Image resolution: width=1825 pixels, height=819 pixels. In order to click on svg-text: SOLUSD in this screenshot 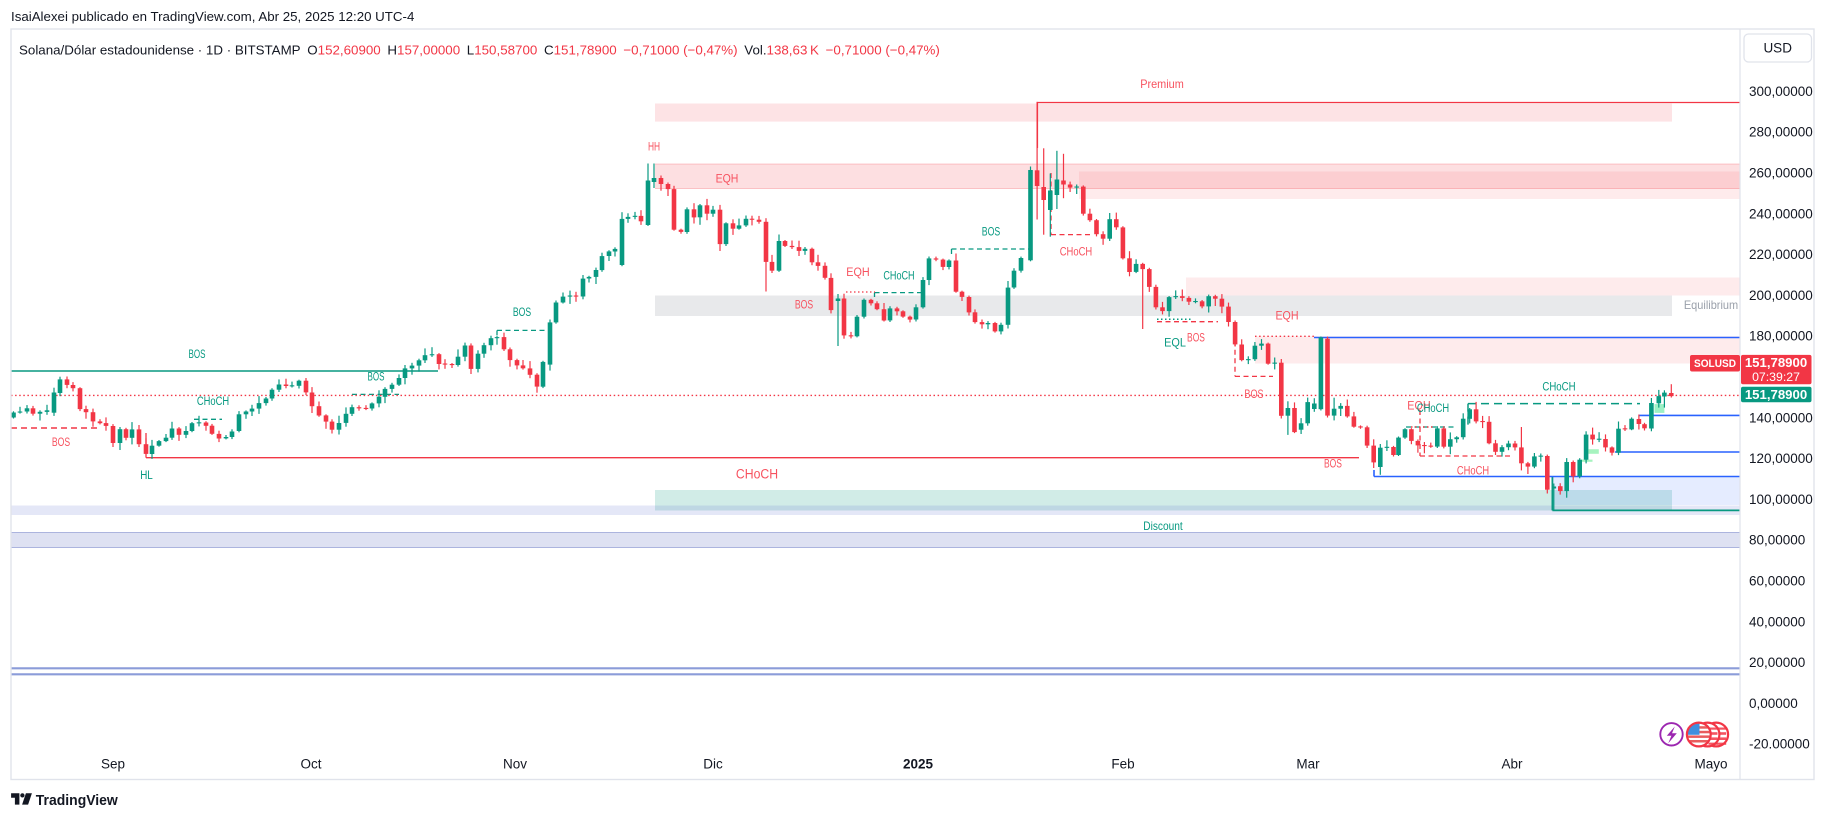, I will do `click(1715, 364)`.